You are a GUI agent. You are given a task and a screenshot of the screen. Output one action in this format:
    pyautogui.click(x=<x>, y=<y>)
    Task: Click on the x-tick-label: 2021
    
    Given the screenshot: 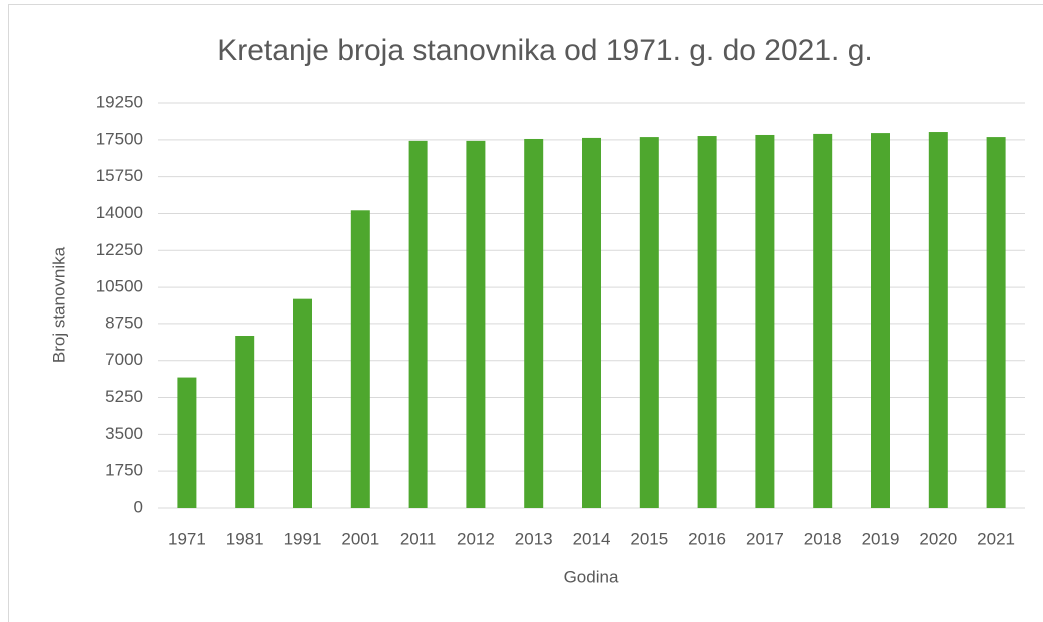 What is the action you would take?
    pyautogui.click(x=996, y=538)
    